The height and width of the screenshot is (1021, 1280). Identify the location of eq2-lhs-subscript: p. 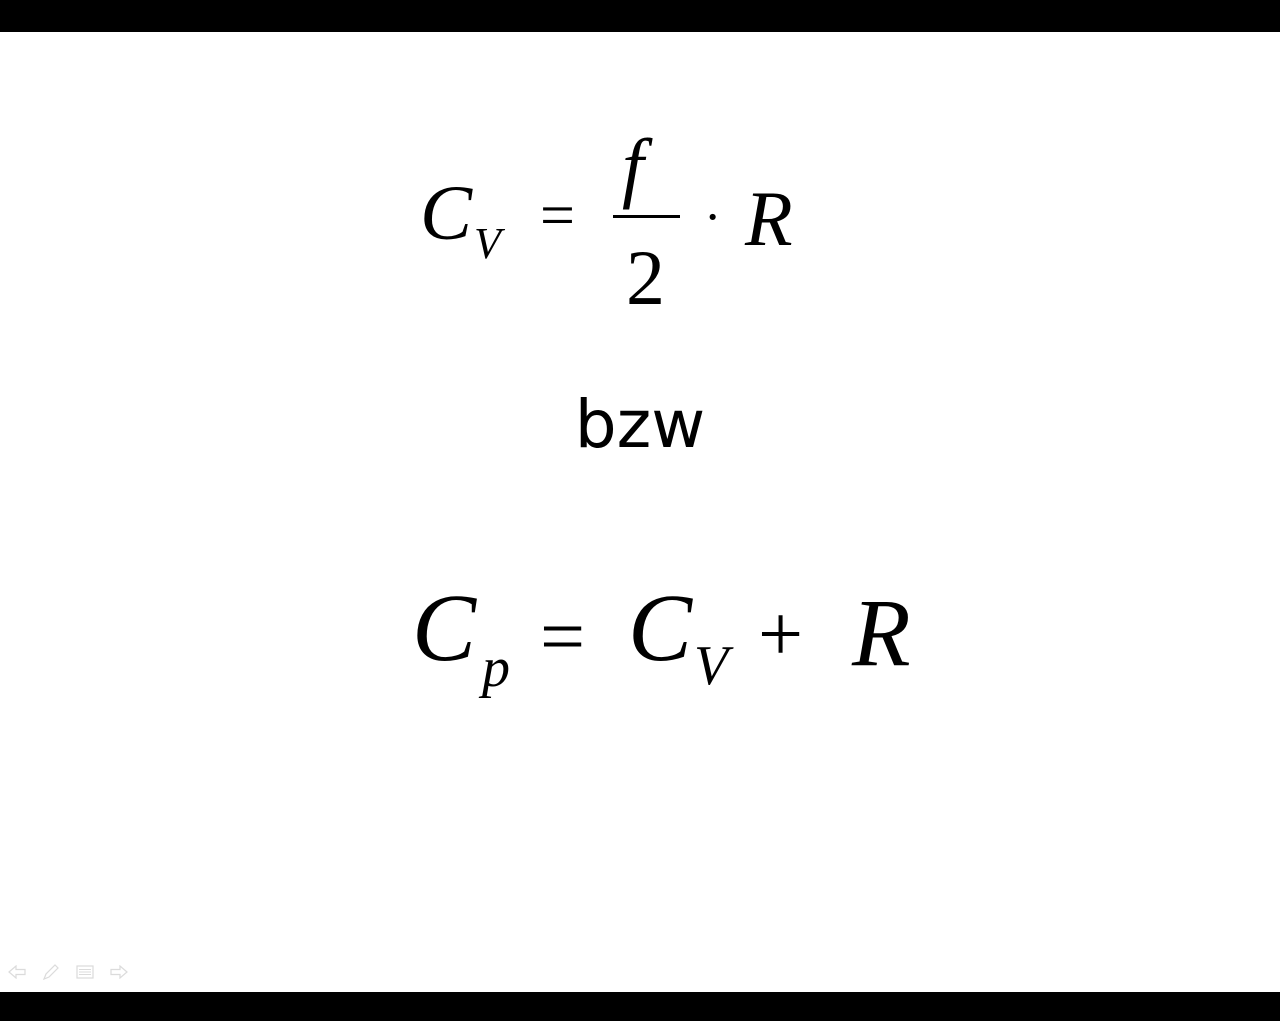
(496, 668).